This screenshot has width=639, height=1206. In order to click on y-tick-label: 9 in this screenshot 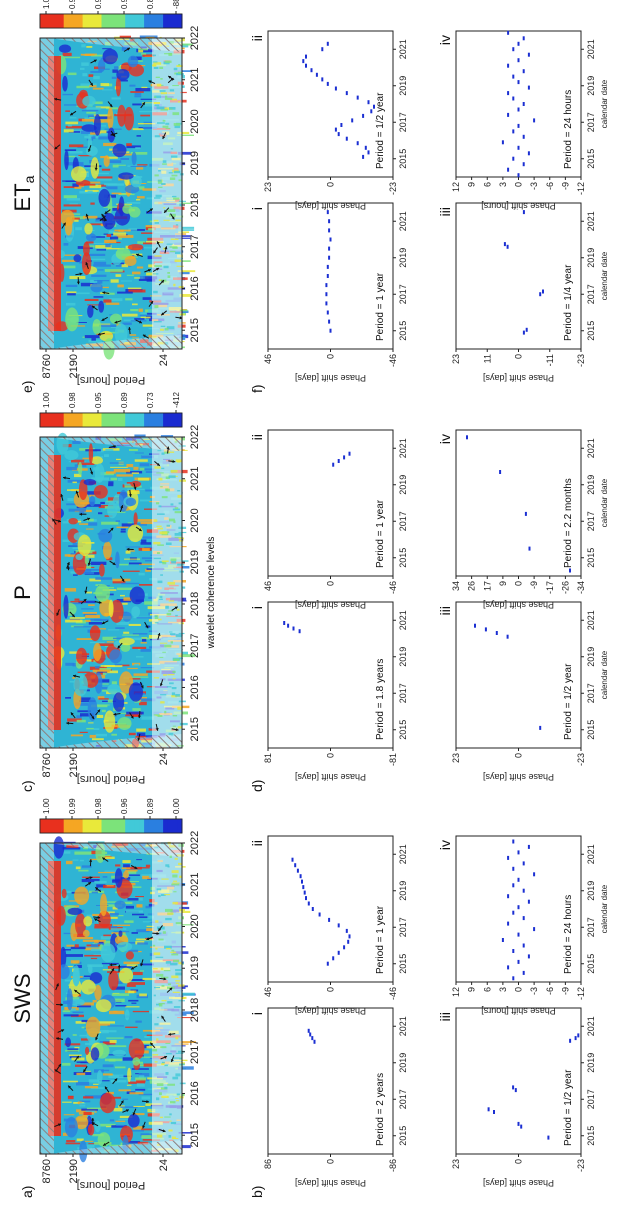, I will do `click(503, 583)`.